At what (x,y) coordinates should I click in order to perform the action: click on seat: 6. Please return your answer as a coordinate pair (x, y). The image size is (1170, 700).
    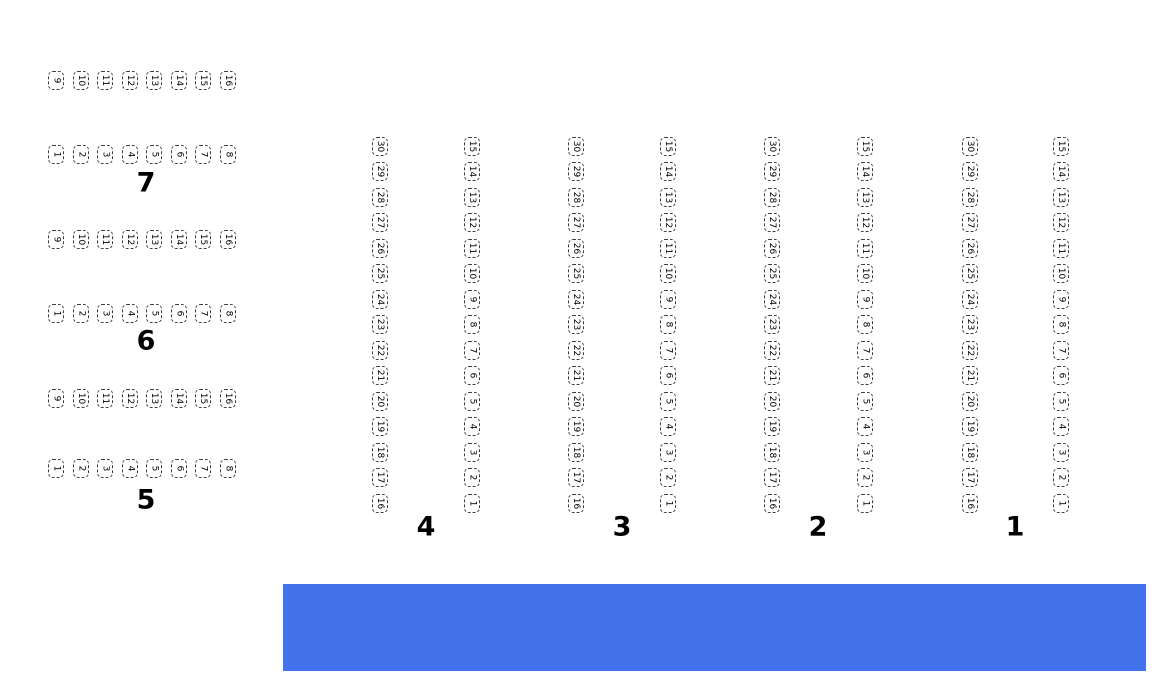
    Looking at the image, I should click on (178, 468).